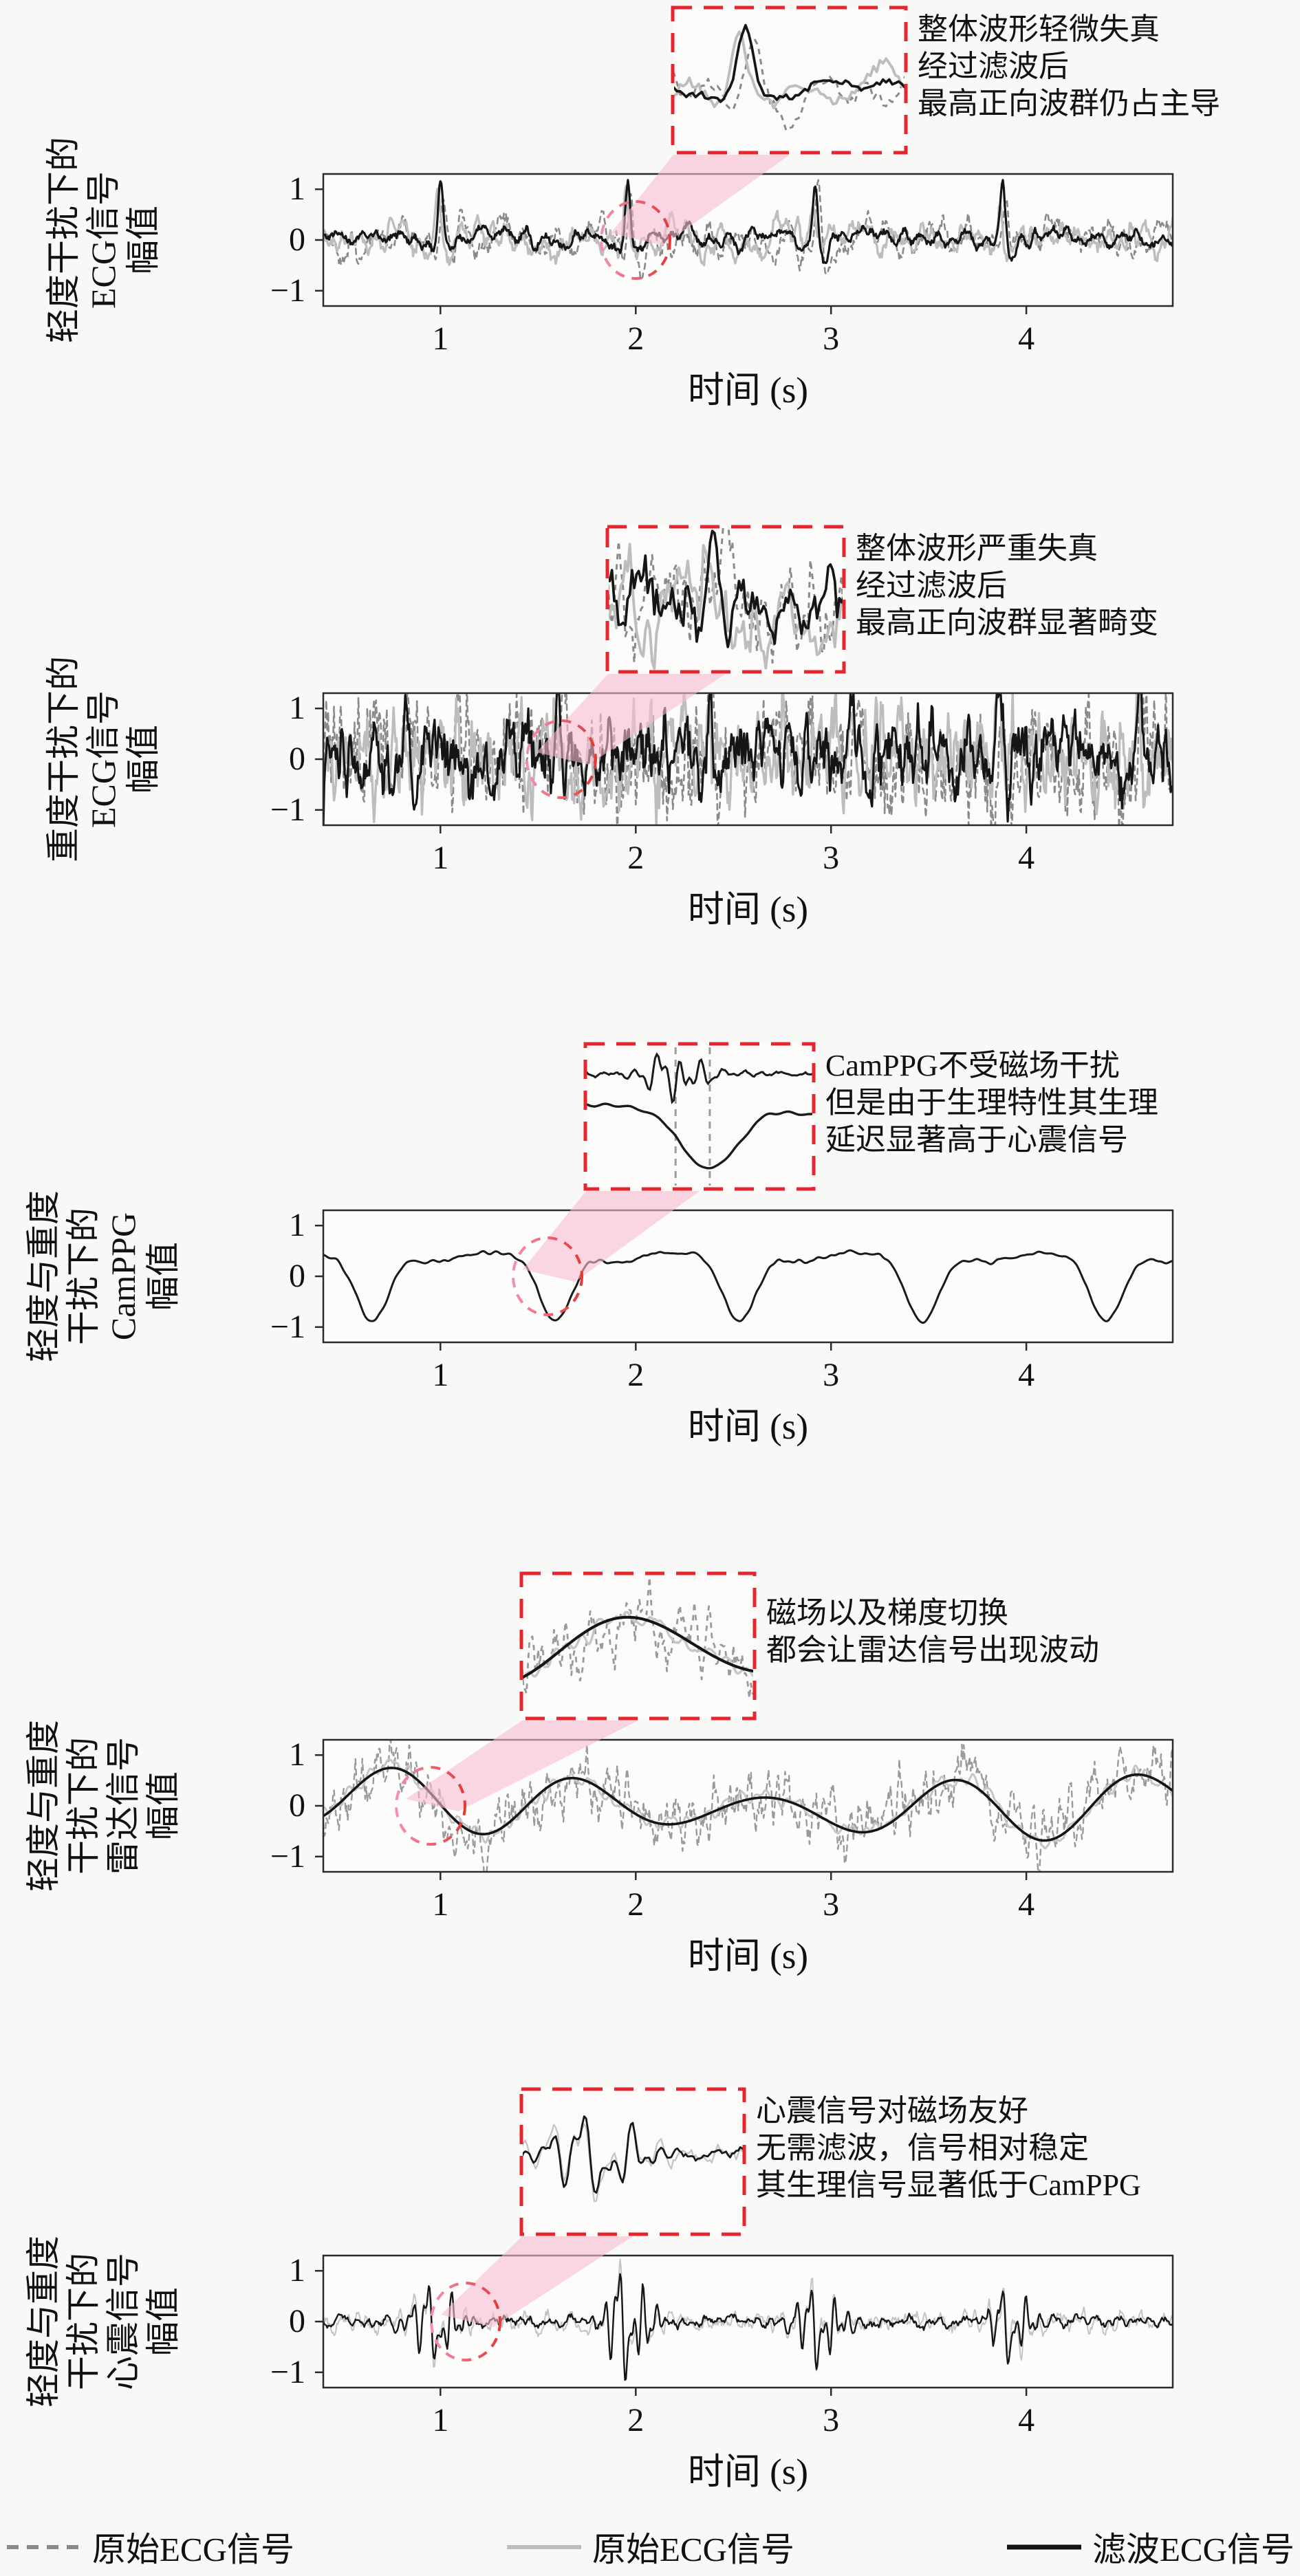  I want to click on y-axis-label: 轻度与重度 干扰下的 雷达信号 幅值, so click(103, 1806).